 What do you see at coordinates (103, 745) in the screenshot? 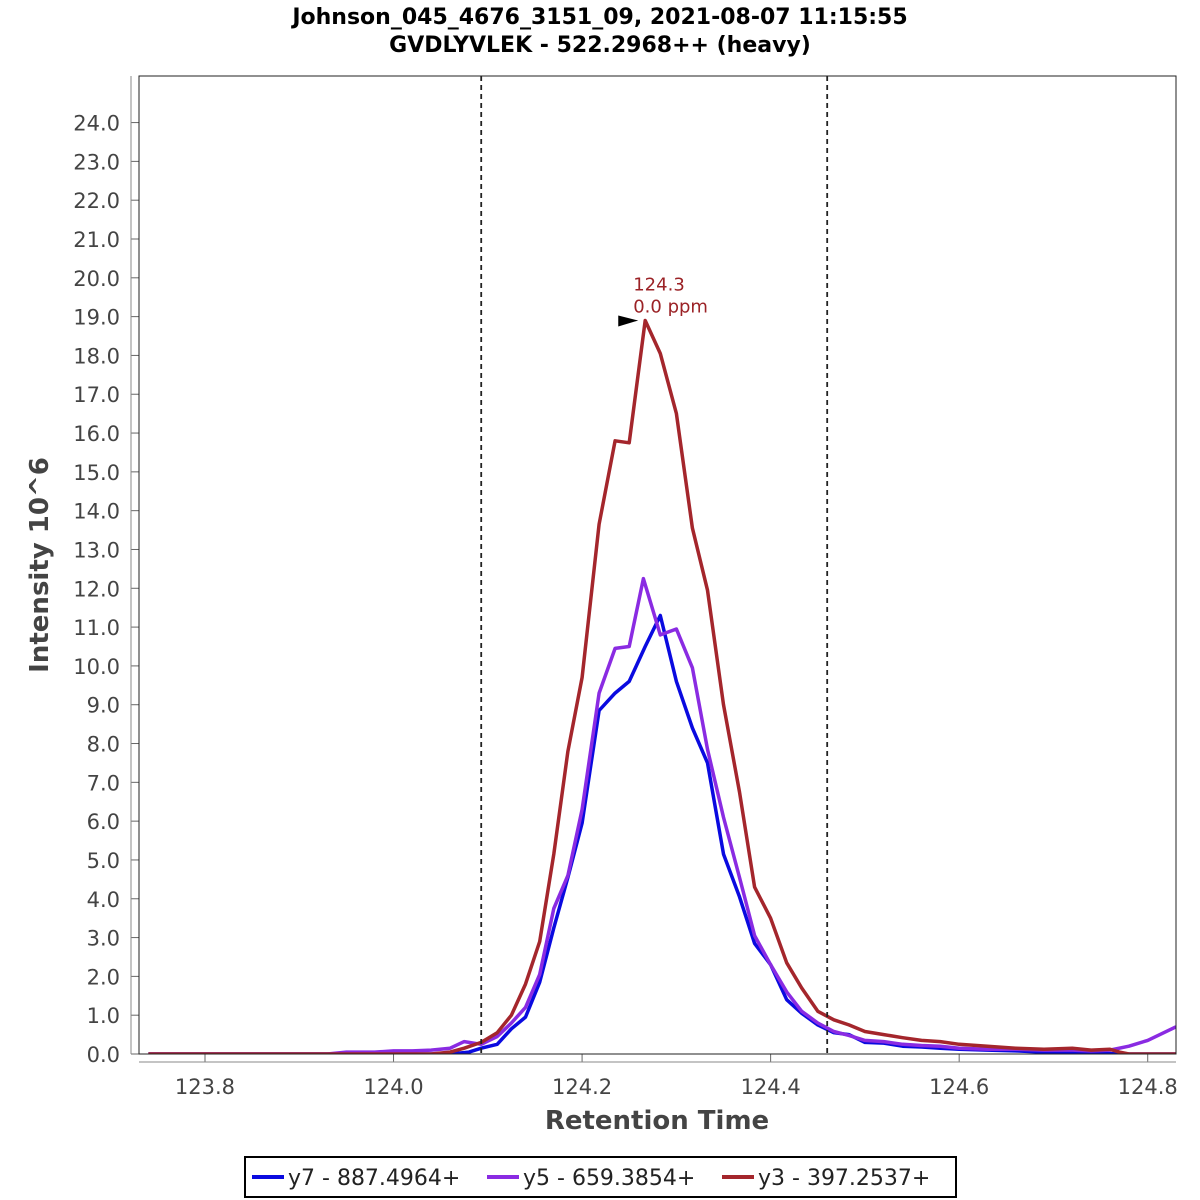
I see `y-tick-label: 8.0` at bounding box center [103, 745].